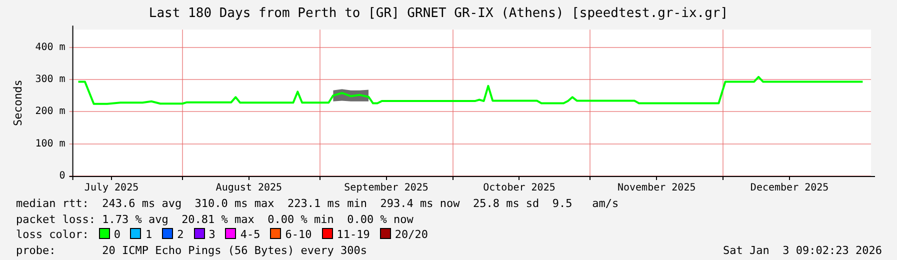 The image size is (897, 260). What do you see at coordinates (317, 203) in the screenshot?
I see `text: median rtt: 243.6 ms avg 310.0 ms max 223.1 ms min 293.4 ms now 25.8 ms sd 9.5 am/s` at bounding box center [317, 203].